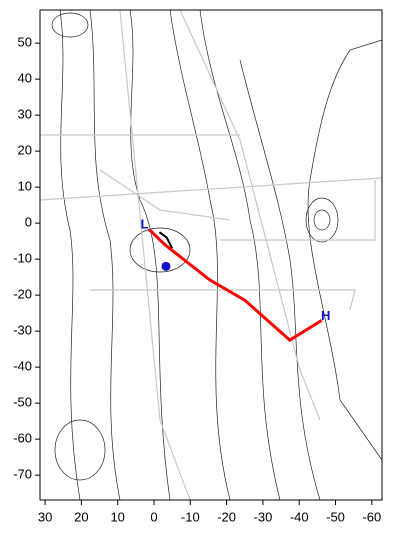 Image resolution: width=400 pixels, height=535 pixels. What do you see at coordinates (153, 516) in the screenshot?
I see `x-tick-label: 0` at bounding box center [153, 516].